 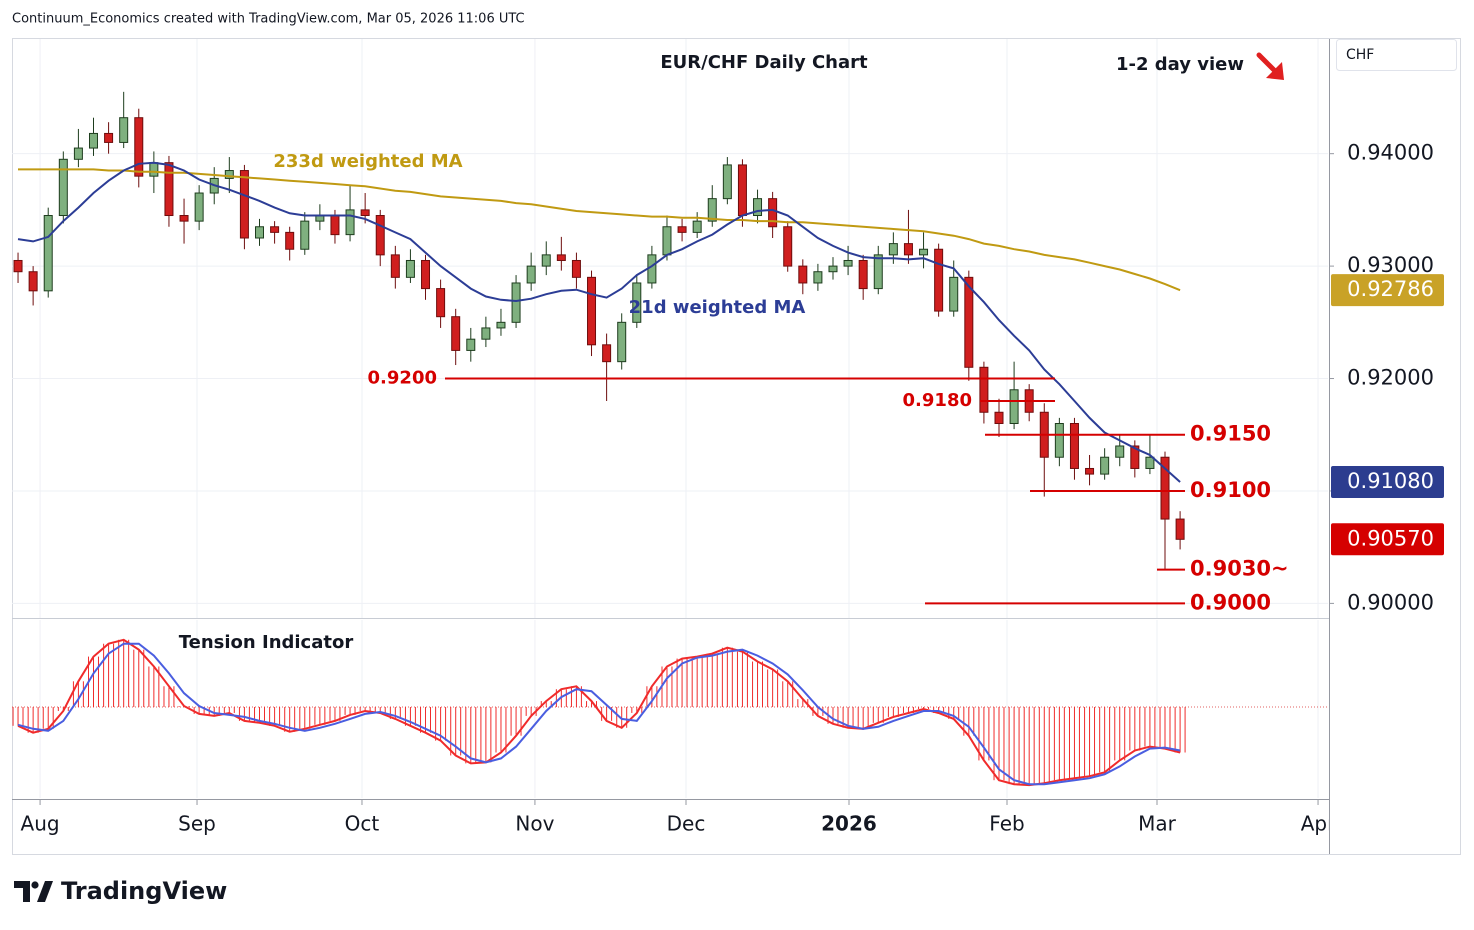 I want to click on price-badge-label: 0.91080, so click(x=1390, y=481).